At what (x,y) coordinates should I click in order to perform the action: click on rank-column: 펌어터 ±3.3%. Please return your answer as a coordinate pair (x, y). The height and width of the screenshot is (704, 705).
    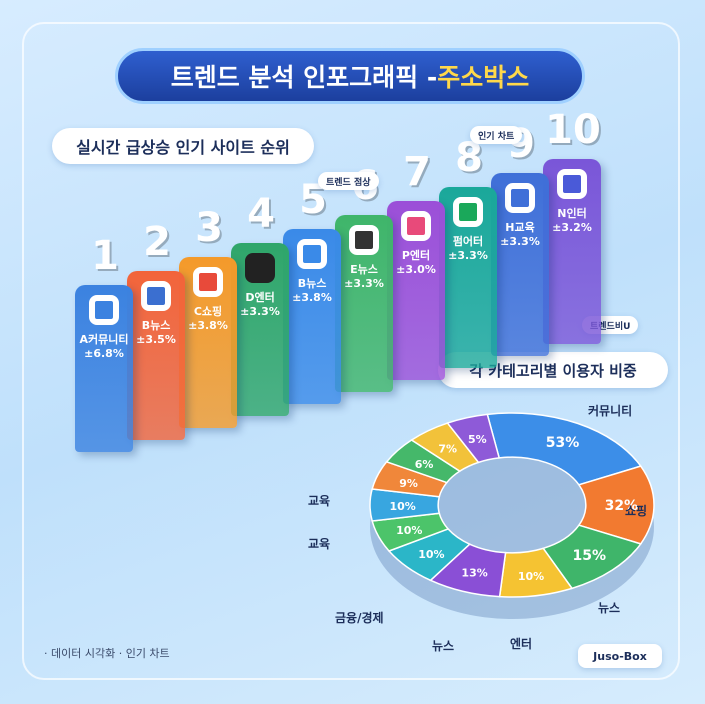
    Looking at the image, I should click on (468, 277).